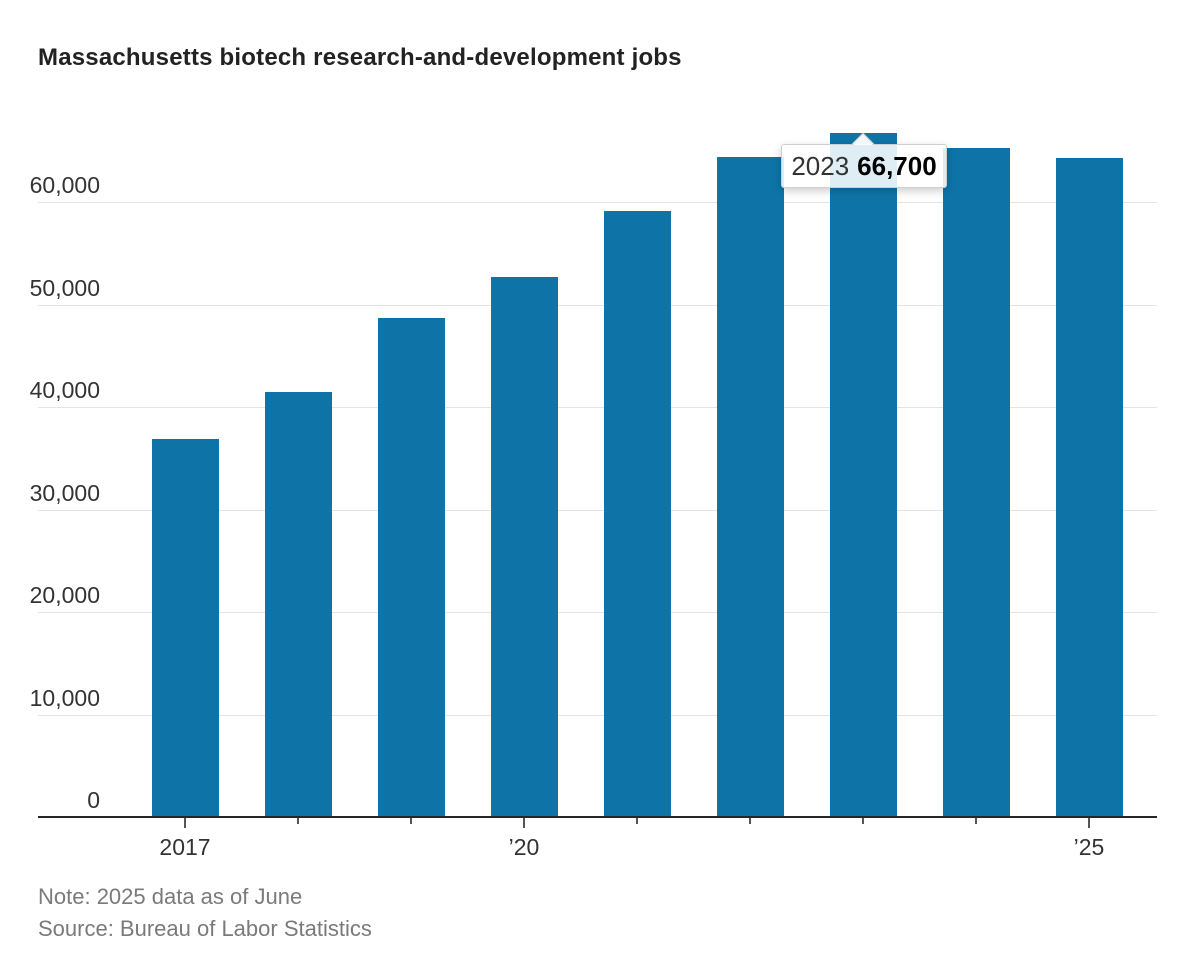 The height and width of the screenshot is (976, 1178). Describe the element at coordinates (411, 821) in the screenshot. I see `x-tick-2019` at that location.